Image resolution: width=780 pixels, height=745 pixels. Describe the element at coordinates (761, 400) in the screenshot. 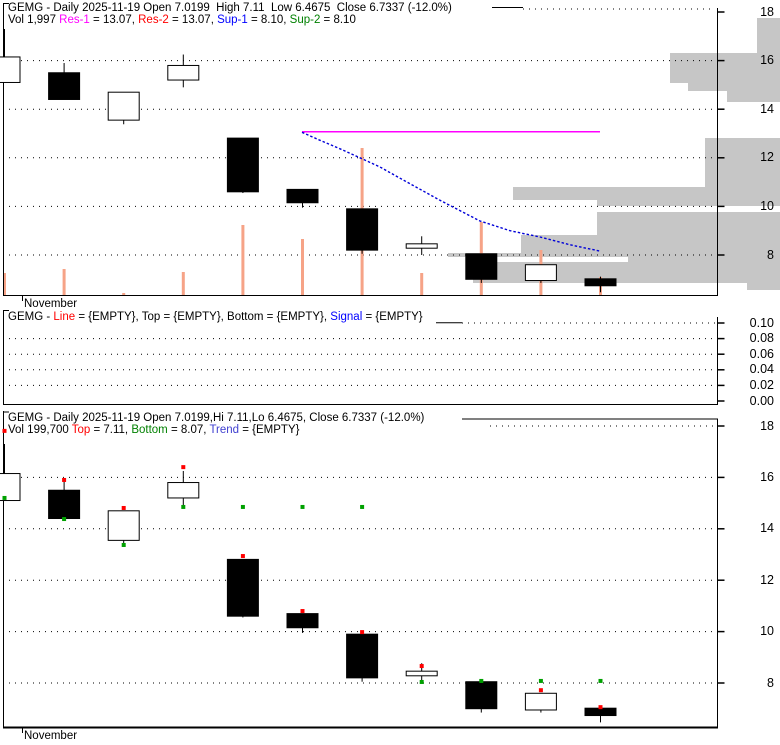

I see `panel2-y-label: 0.00` at that location.